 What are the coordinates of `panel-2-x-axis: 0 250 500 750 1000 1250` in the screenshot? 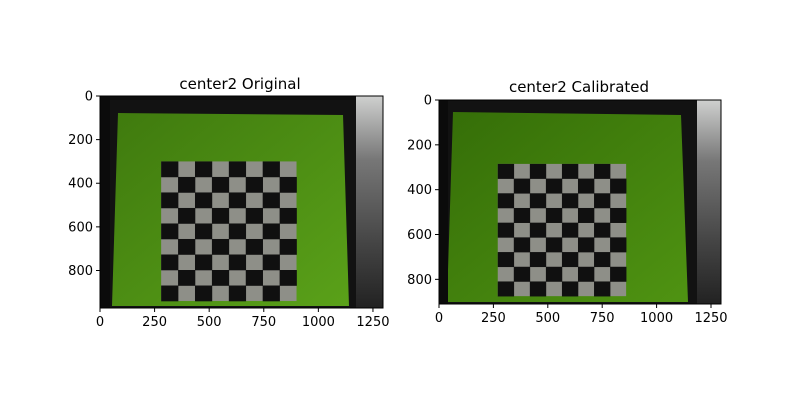 It's located at (581, 315).